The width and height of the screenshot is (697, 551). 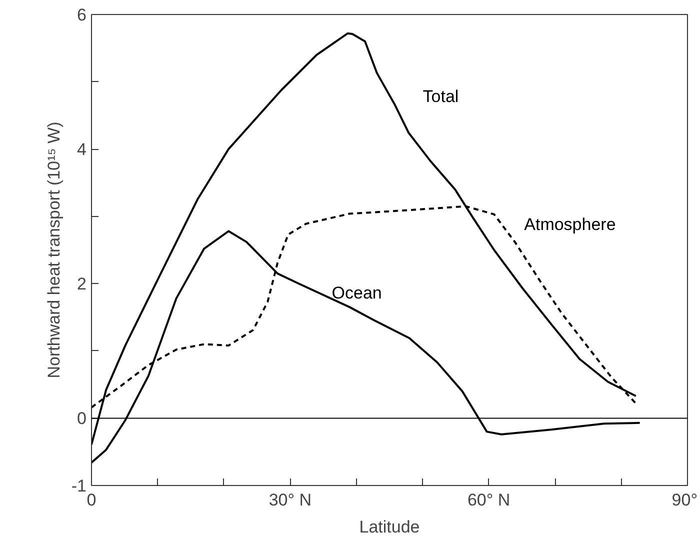 What do you see at coordinates (684, 500) in the screenshot?
I see `x-tick-label: 90°` at bounding box center [684, 500].